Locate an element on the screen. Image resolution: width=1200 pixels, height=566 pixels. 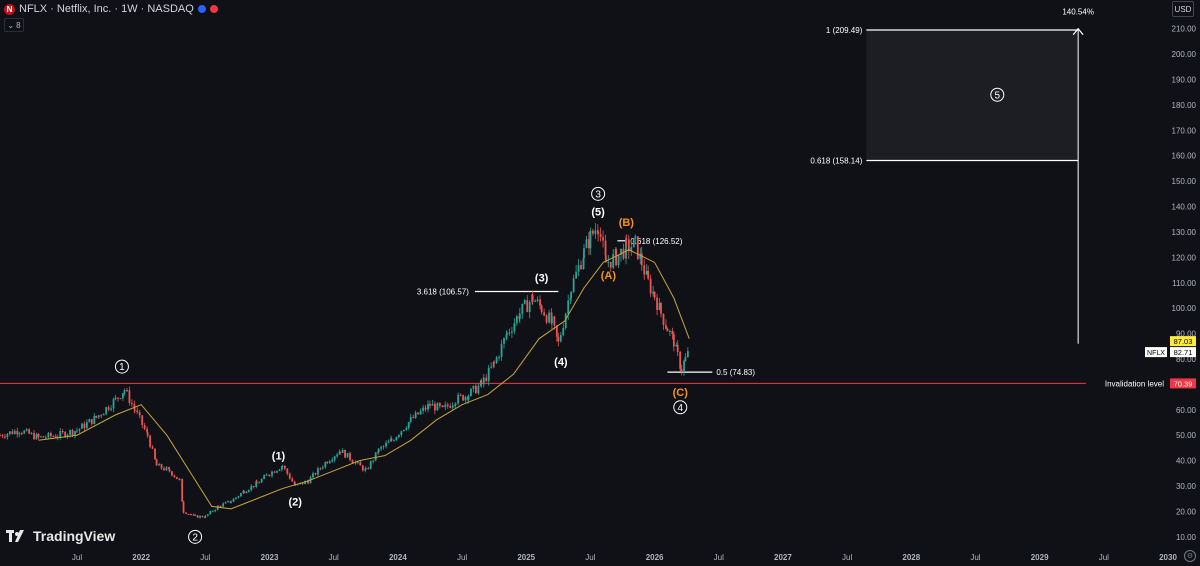
x-tick-label: 2022 is located at coordinates (141, 557).